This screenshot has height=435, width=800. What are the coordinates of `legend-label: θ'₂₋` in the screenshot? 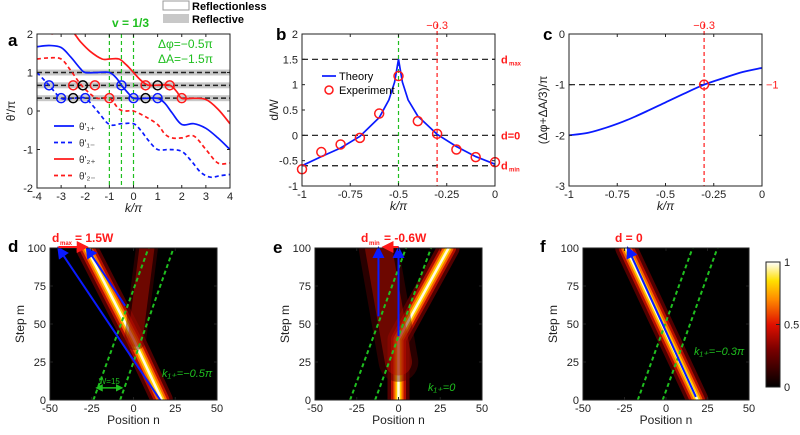 It's located at (87, 177).